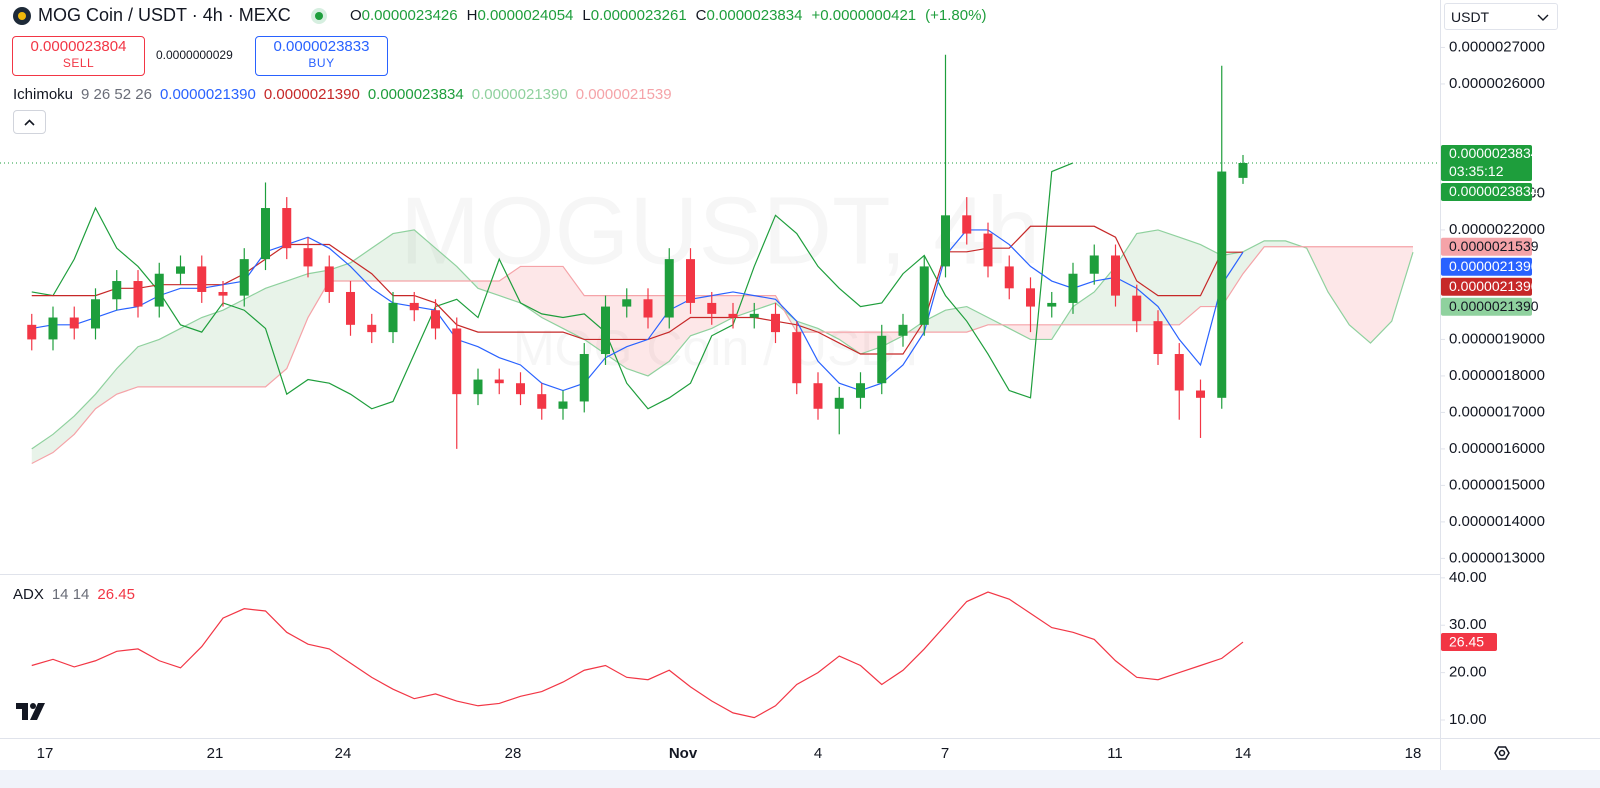 This screenshot has width=1600, height=788. Describe the element at coordinates (1468, 719) in the screenshot. I see `y-tick-label: 10.00` at that location.